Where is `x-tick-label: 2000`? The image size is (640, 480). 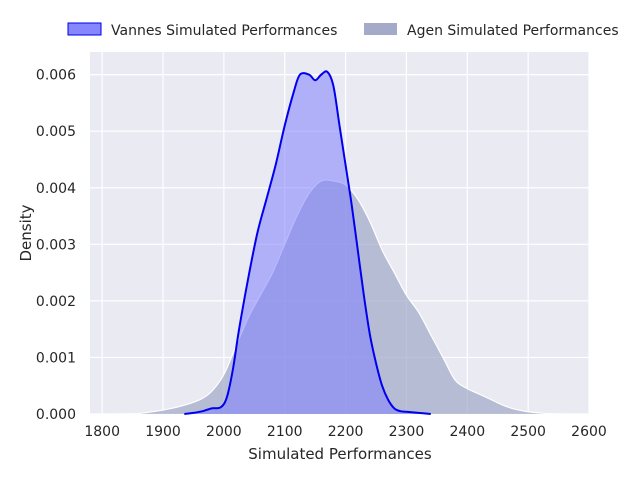 x-tick-label: 2000 is located at coordinates (224, 432).